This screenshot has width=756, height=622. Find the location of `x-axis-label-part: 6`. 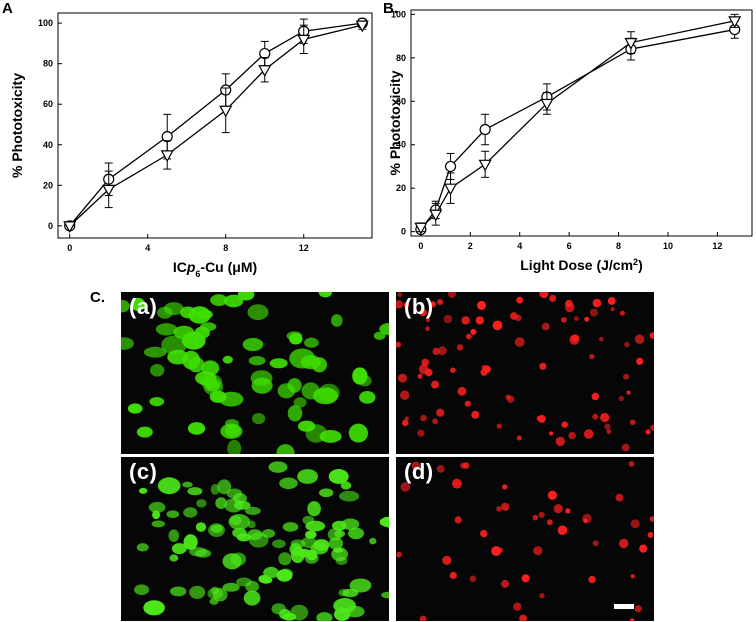

x-axis-label-part: 6 is located at coordinates (197, 274).